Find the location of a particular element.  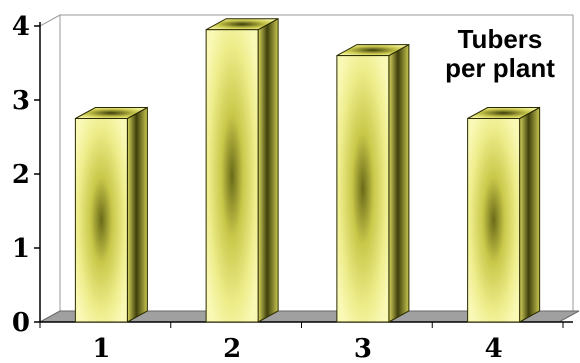

left-wall is located at coordinates (50, 168).